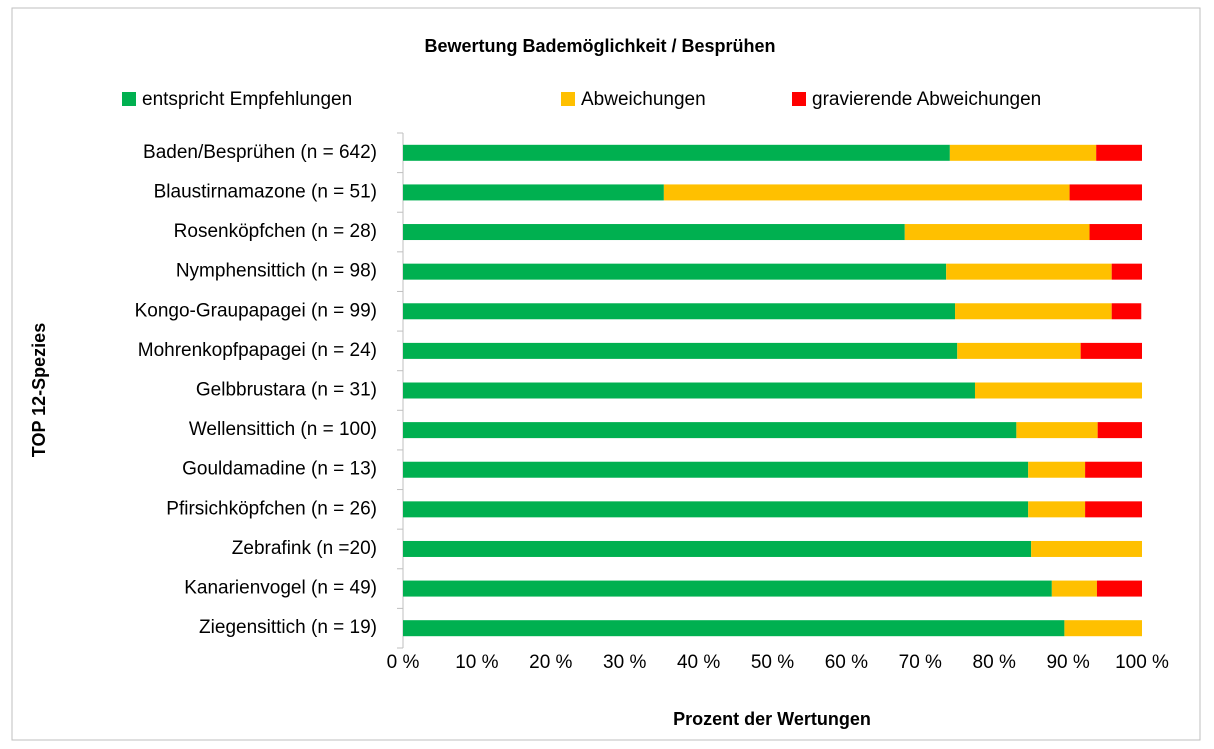  Describe the element at coordinates (926, 99) in the screenshot. I see `legend-label: gravierende Abweichungen` at that location.